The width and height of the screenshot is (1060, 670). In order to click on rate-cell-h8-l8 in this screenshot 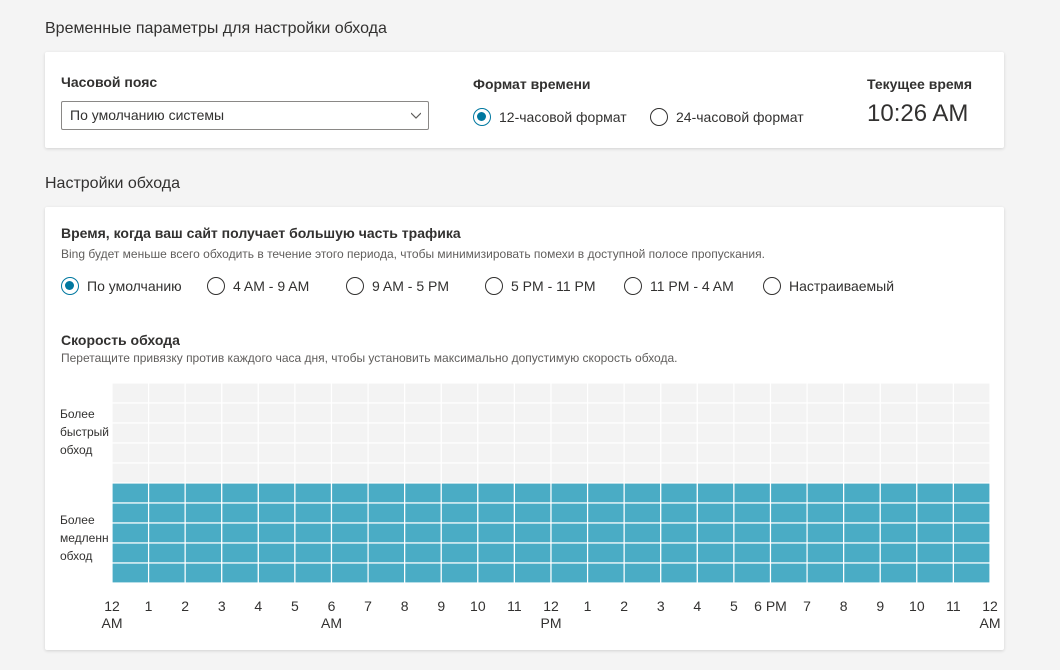, I will do `click(423, 433)`.